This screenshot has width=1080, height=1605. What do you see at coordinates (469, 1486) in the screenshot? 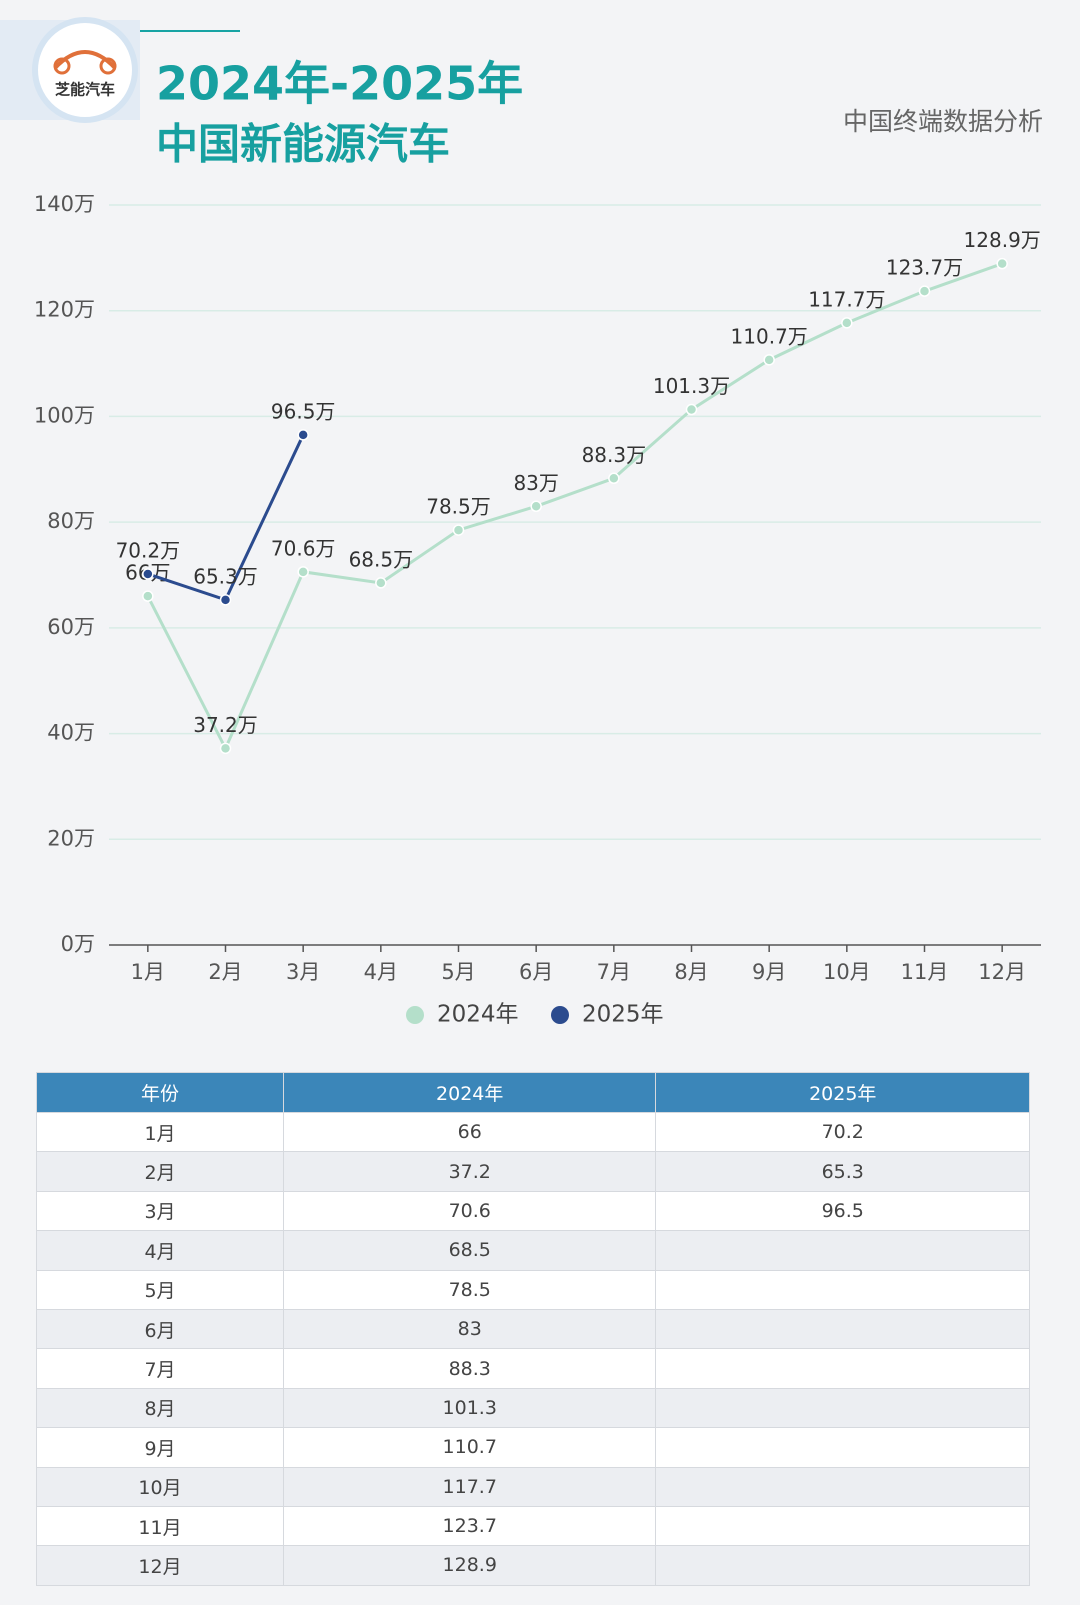
I see `table-cell: 117.7` at bounding box center [469, 1486].